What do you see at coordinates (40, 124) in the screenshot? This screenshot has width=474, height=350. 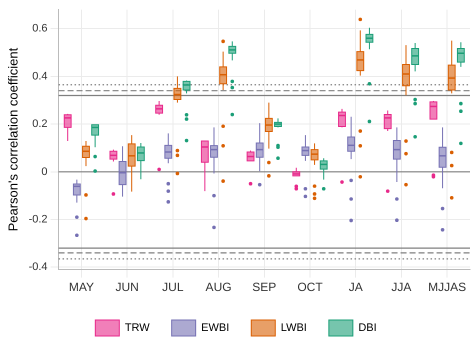 I see `y-tick-label: 0.2` at bounding box center [40, 124].